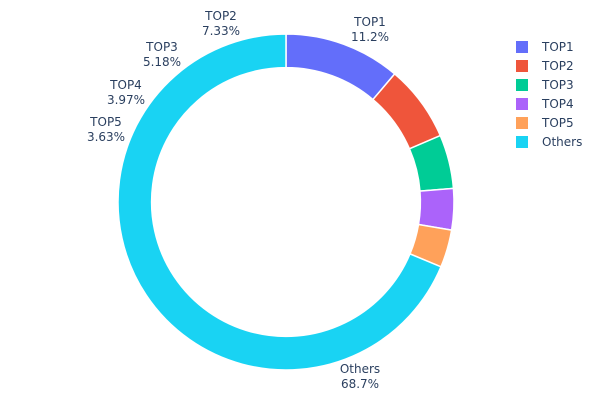  What do you see at coordinates (125, 85) in the screenshot?
I see `slice-name-label: TOP4` at bounding box center [125, 85].